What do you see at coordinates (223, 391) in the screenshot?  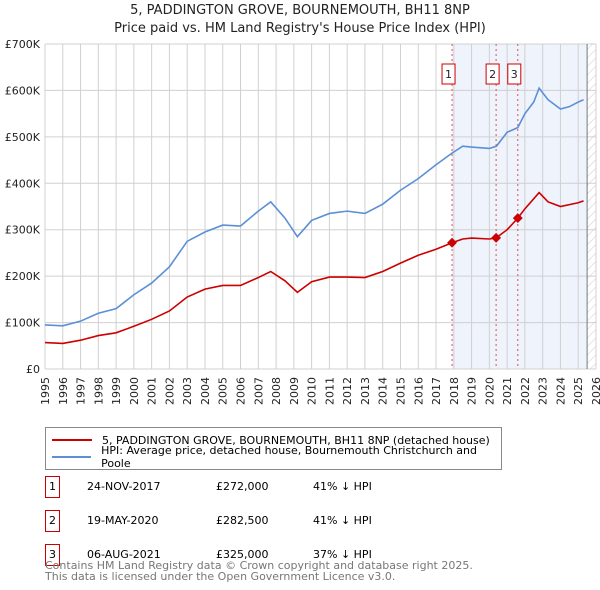 I see `x-tick-label: 2005` at bounding box center [223, 391].